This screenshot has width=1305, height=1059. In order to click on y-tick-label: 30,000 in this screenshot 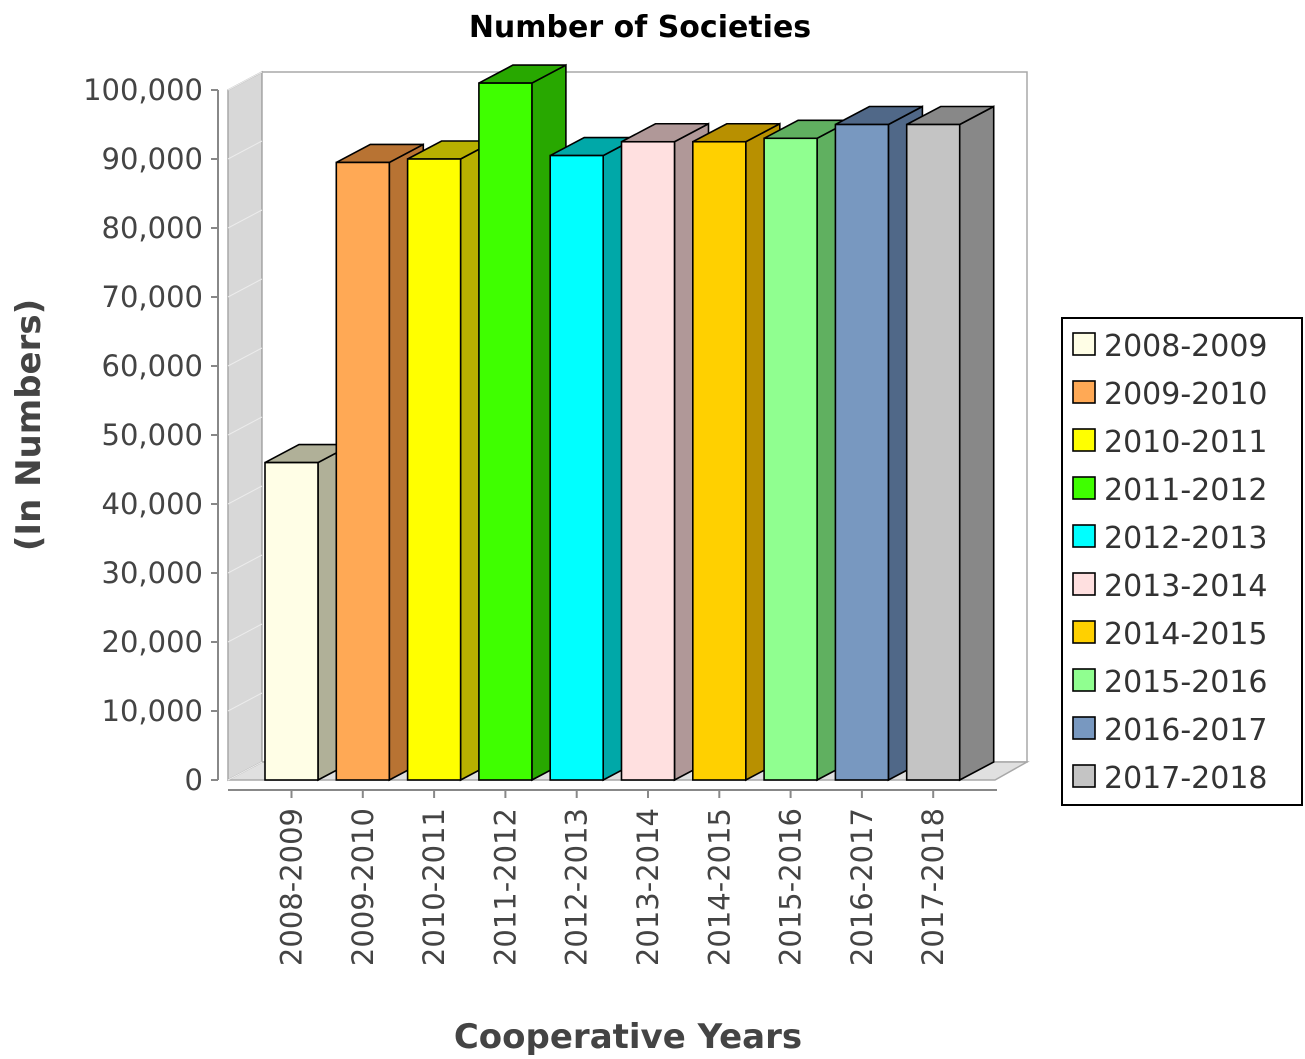, I will do `click(152, 573)`.